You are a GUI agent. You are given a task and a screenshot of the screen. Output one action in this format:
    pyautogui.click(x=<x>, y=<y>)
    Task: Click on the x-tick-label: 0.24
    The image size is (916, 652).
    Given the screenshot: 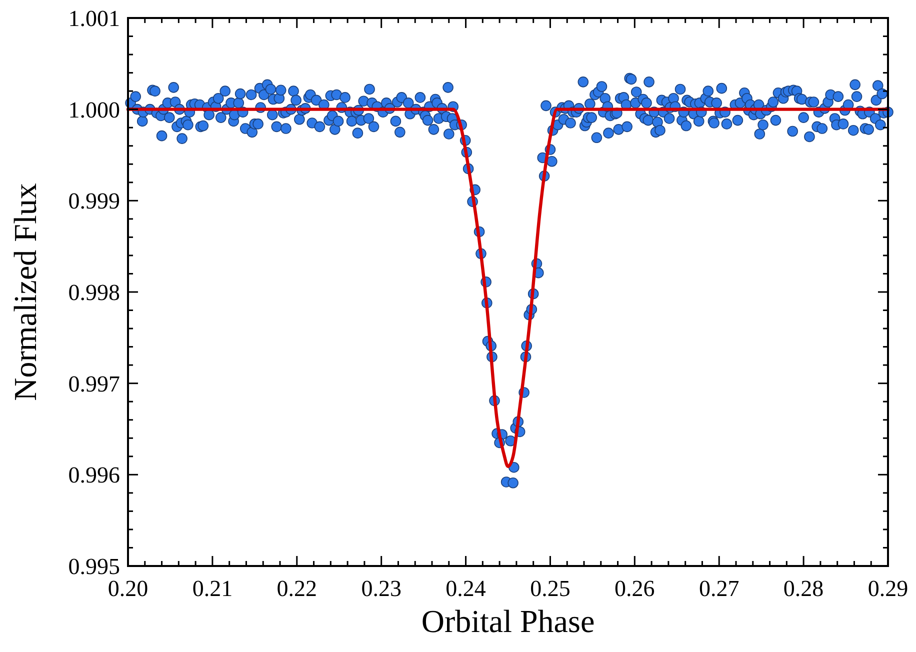 What is the action you would take?
    pyautogui.click(x=466, y=588)
    